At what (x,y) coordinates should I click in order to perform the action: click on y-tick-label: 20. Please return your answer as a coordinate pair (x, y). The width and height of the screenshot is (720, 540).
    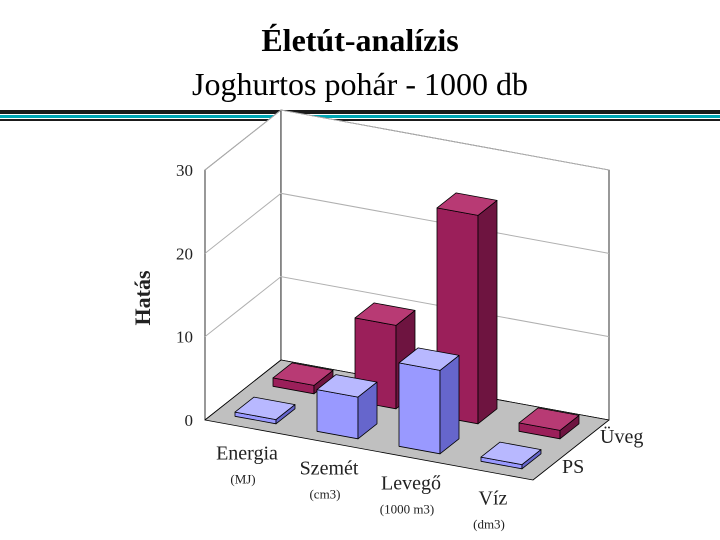
    Looking at the image, I should click on (184, 253).